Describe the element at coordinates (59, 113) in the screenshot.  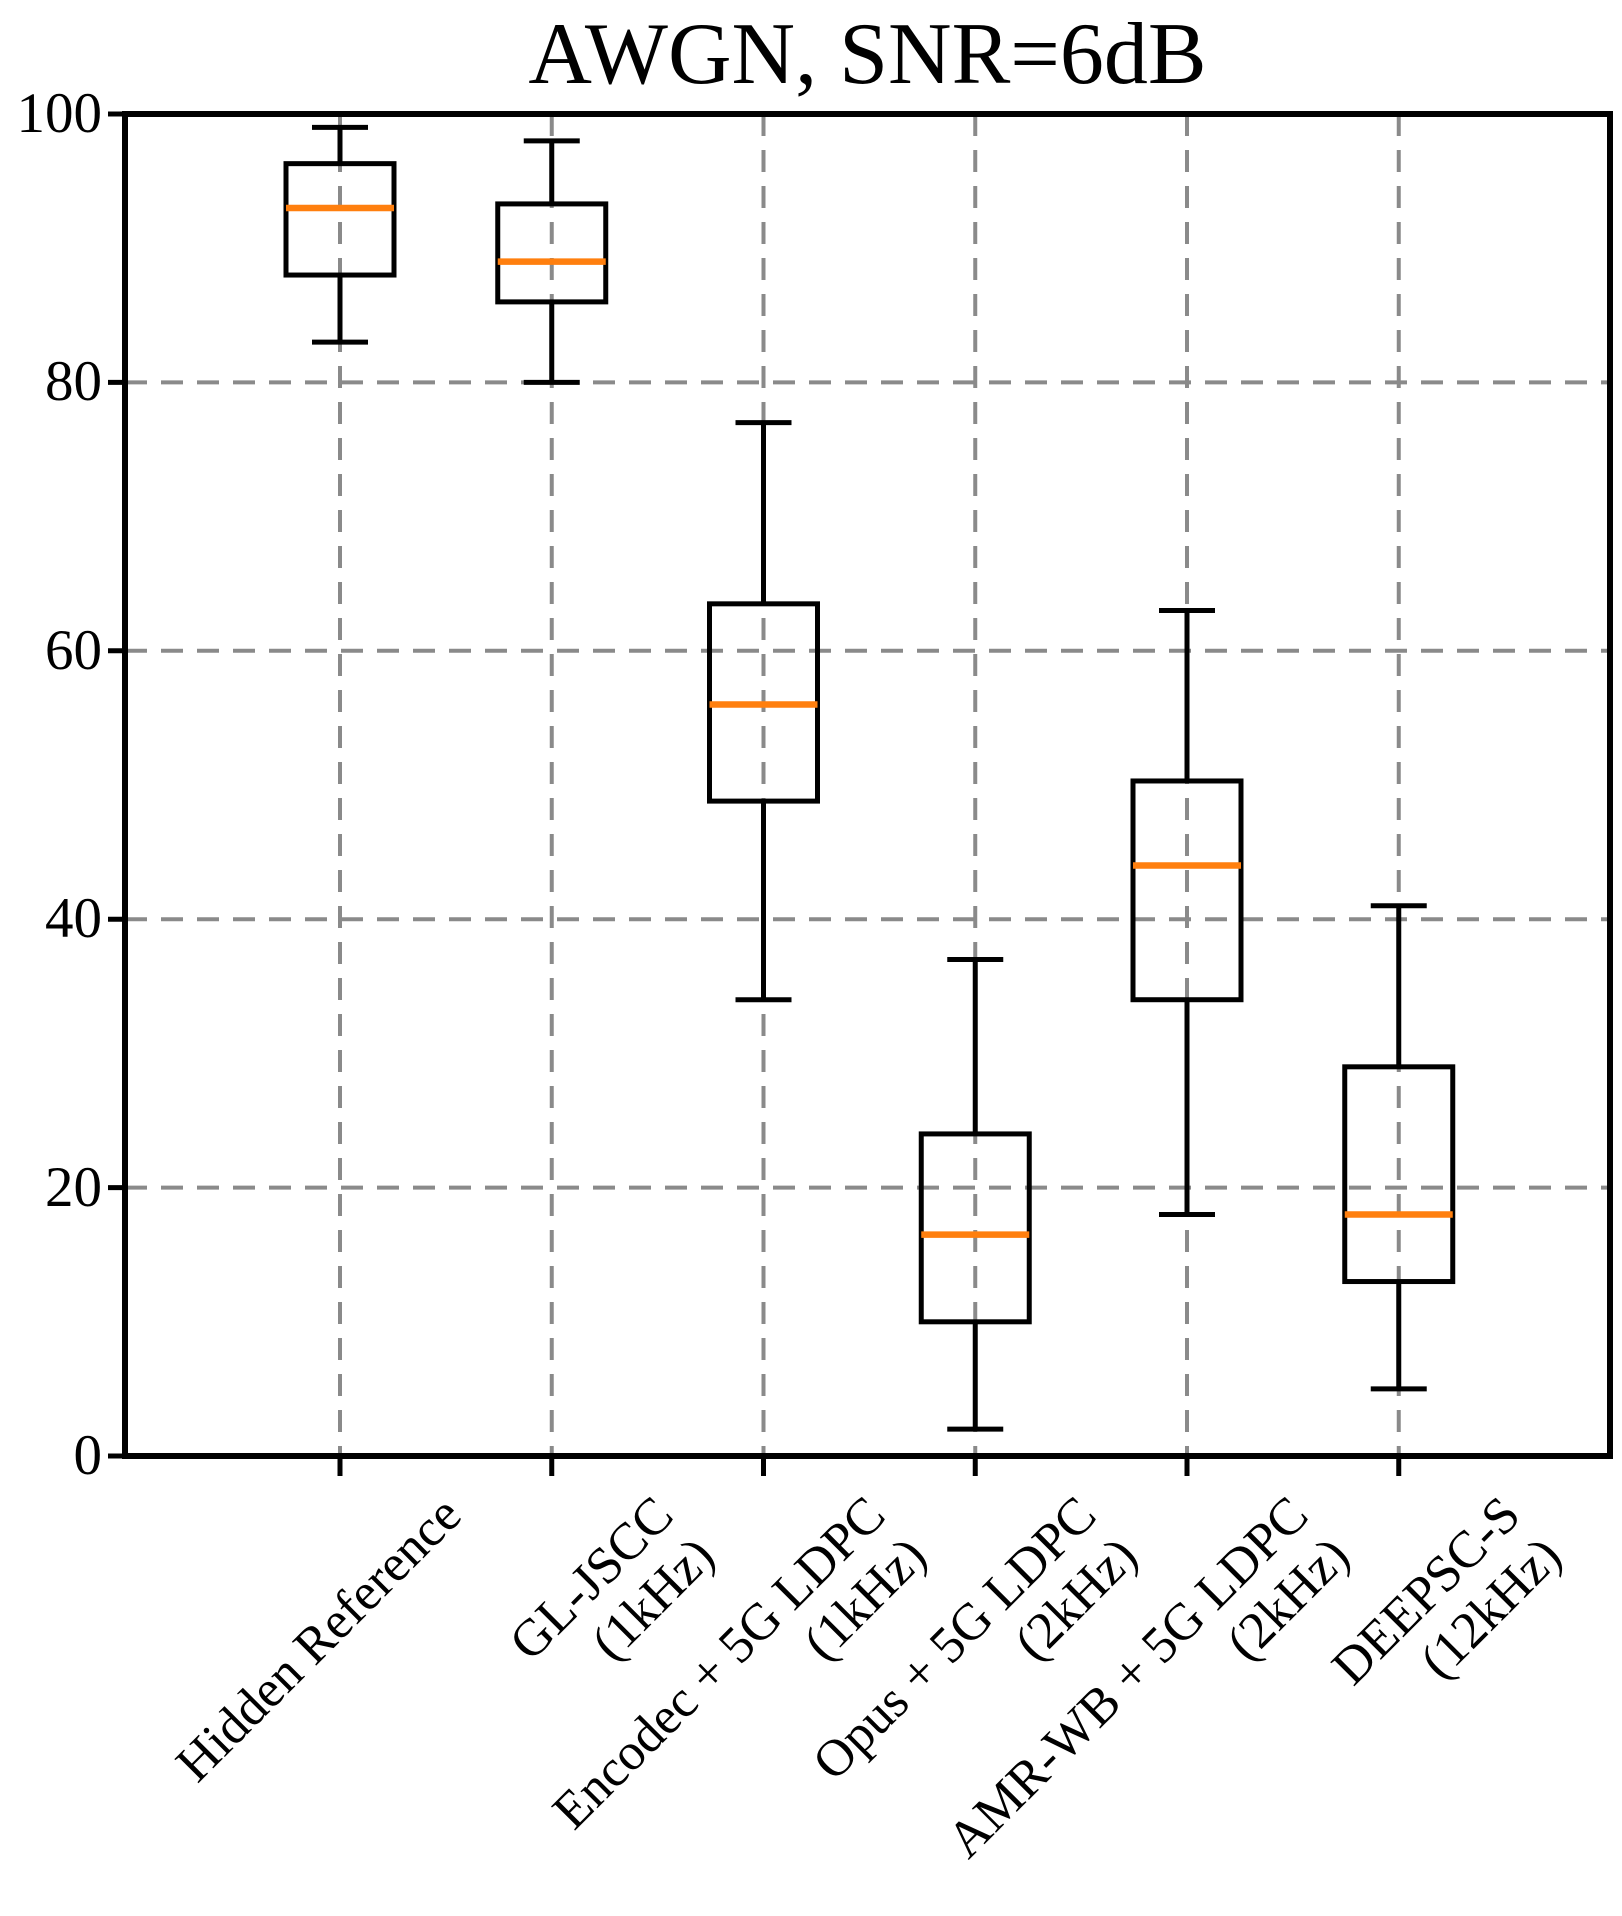
I see `y-tick-label-100: 100` at that location.